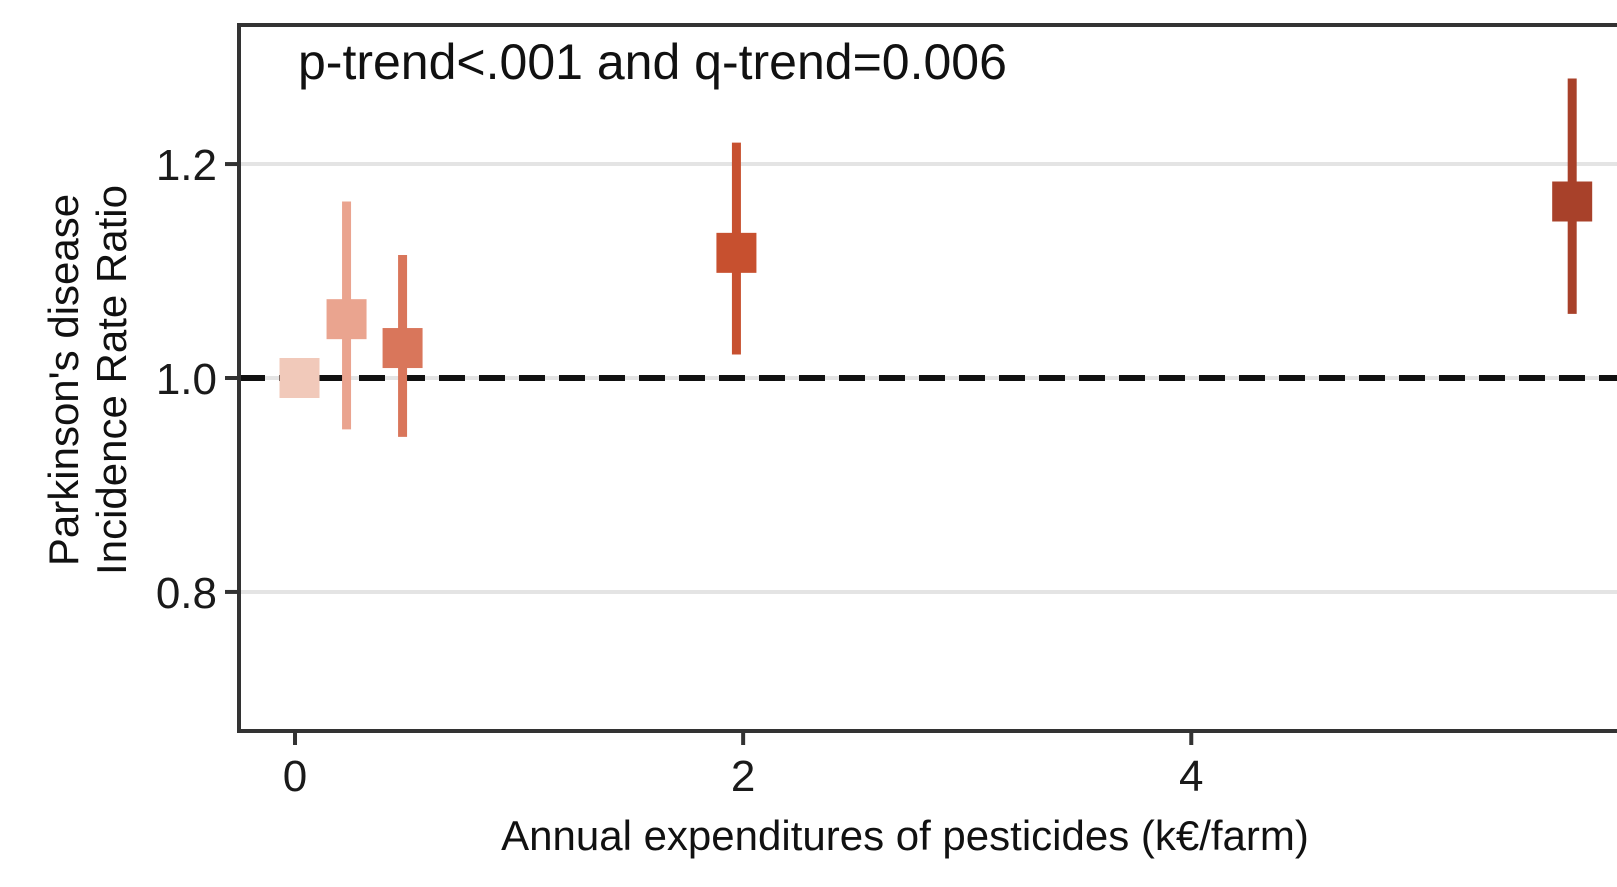  What do you see at coordinates (295, 776) in the screenshot?
I see `x-tick-label-0: 0` at bounding box center [295, 776].